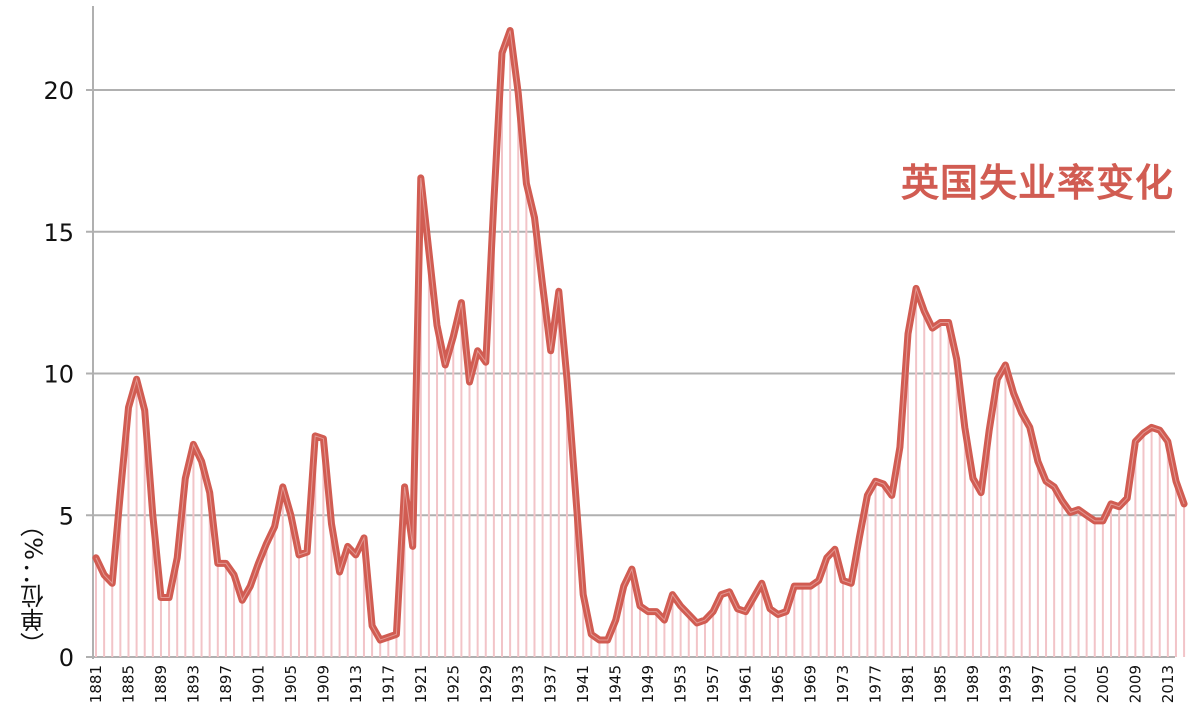 The width and height of the screenshot is (1200, 717). What do you see at coordinates (746, 684) in the screenshot?
I see `x-tick-label: 1961` at bounding box center [746, 684].